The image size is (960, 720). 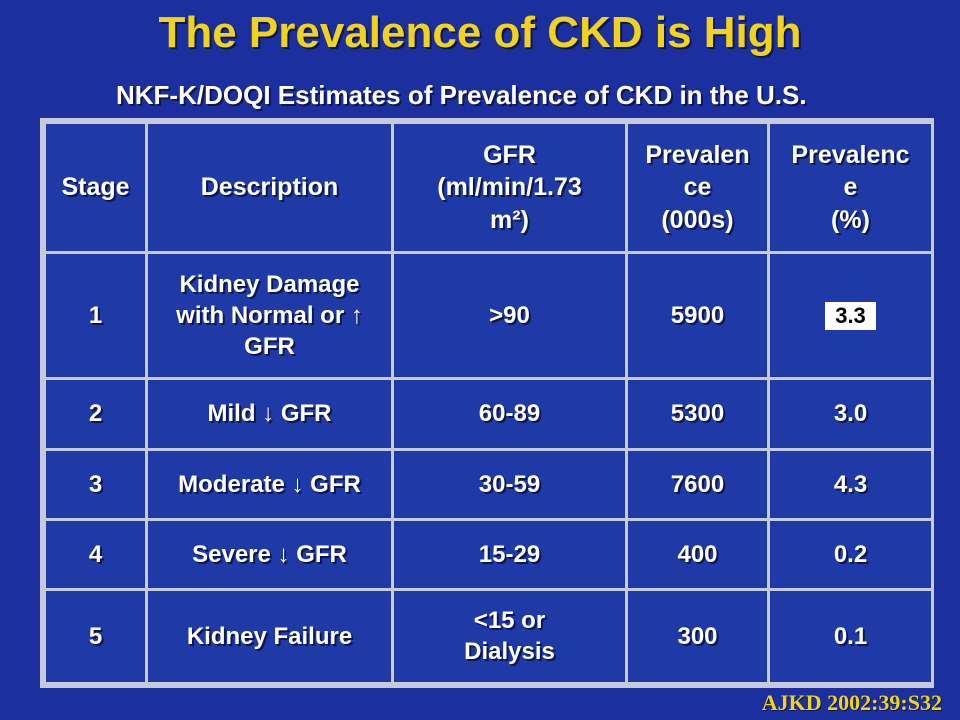 What do you see at coordinates (850, 484) in the screenshot?
I see `percent-cell: 4.3` at bounding box center [850, 484].